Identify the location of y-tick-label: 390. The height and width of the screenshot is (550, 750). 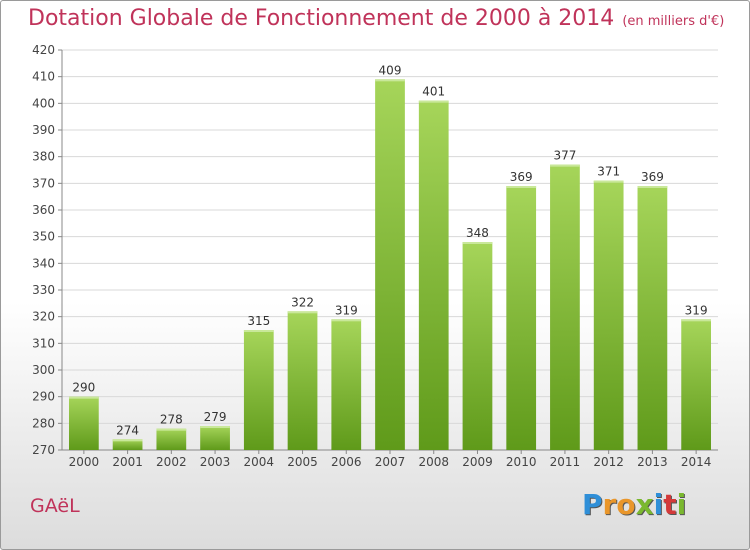
(43, 130).